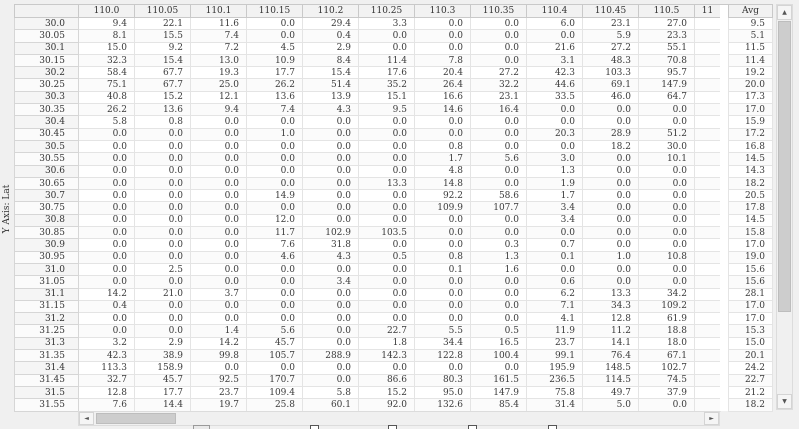  What do you see at coordinates (554, 294) in the screenshot?
I see `data-cell: 6.2` at bounding box center [554, 294].